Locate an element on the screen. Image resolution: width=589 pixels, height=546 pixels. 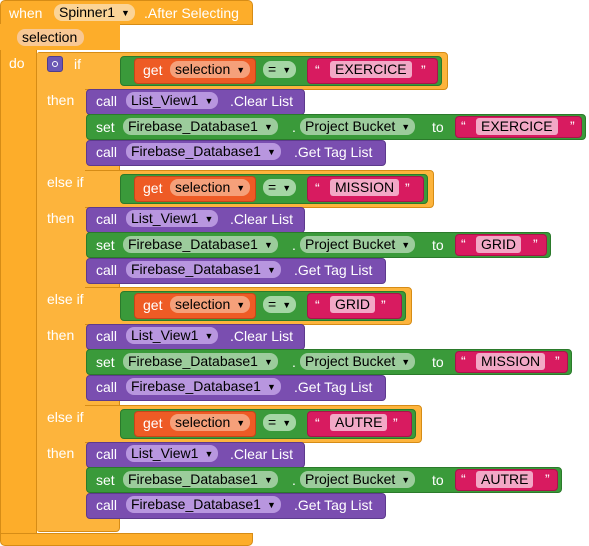
string-value-4: AUTRE is located at coordinates (359, 422).